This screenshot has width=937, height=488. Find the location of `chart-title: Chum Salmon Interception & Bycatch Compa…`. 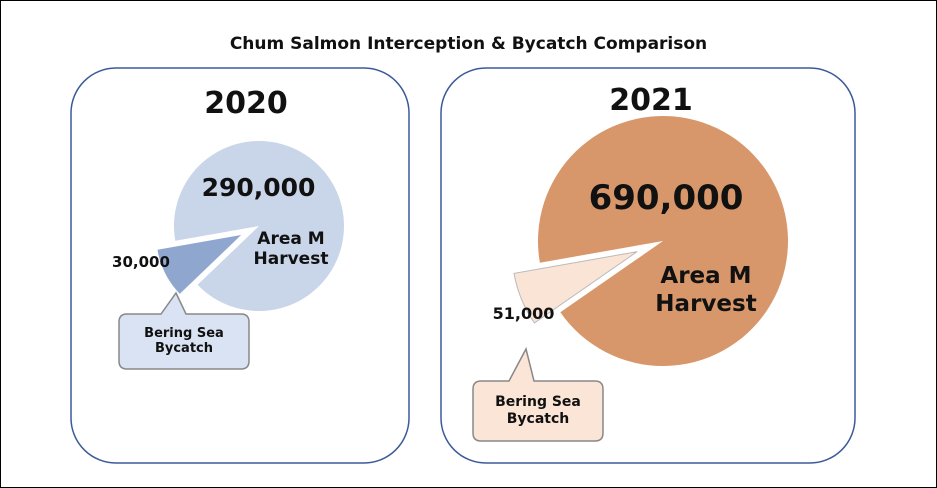

chart-title: Chum Salmon Interception & Bycatch Compa… is located at coordinates (468, 44).